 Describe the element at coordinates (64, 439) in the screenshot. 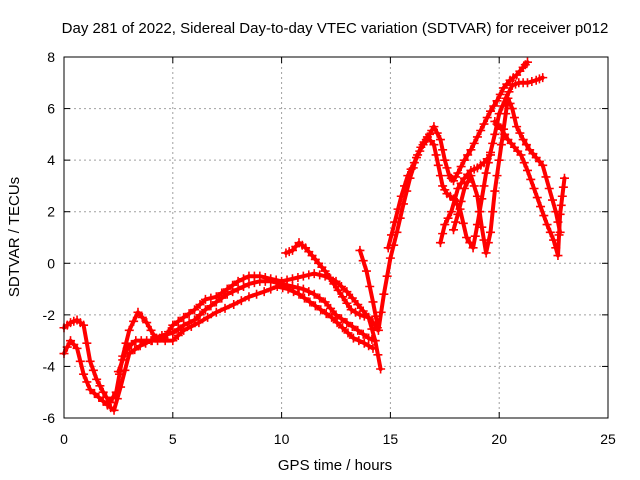

I see `x-tick-label: 0` at that location.